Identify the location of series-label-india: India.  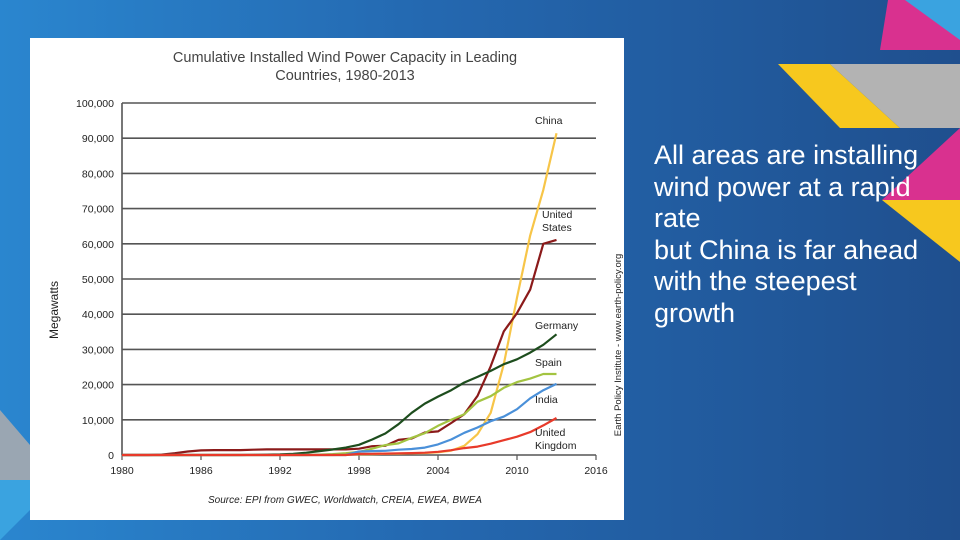
(546, 400).